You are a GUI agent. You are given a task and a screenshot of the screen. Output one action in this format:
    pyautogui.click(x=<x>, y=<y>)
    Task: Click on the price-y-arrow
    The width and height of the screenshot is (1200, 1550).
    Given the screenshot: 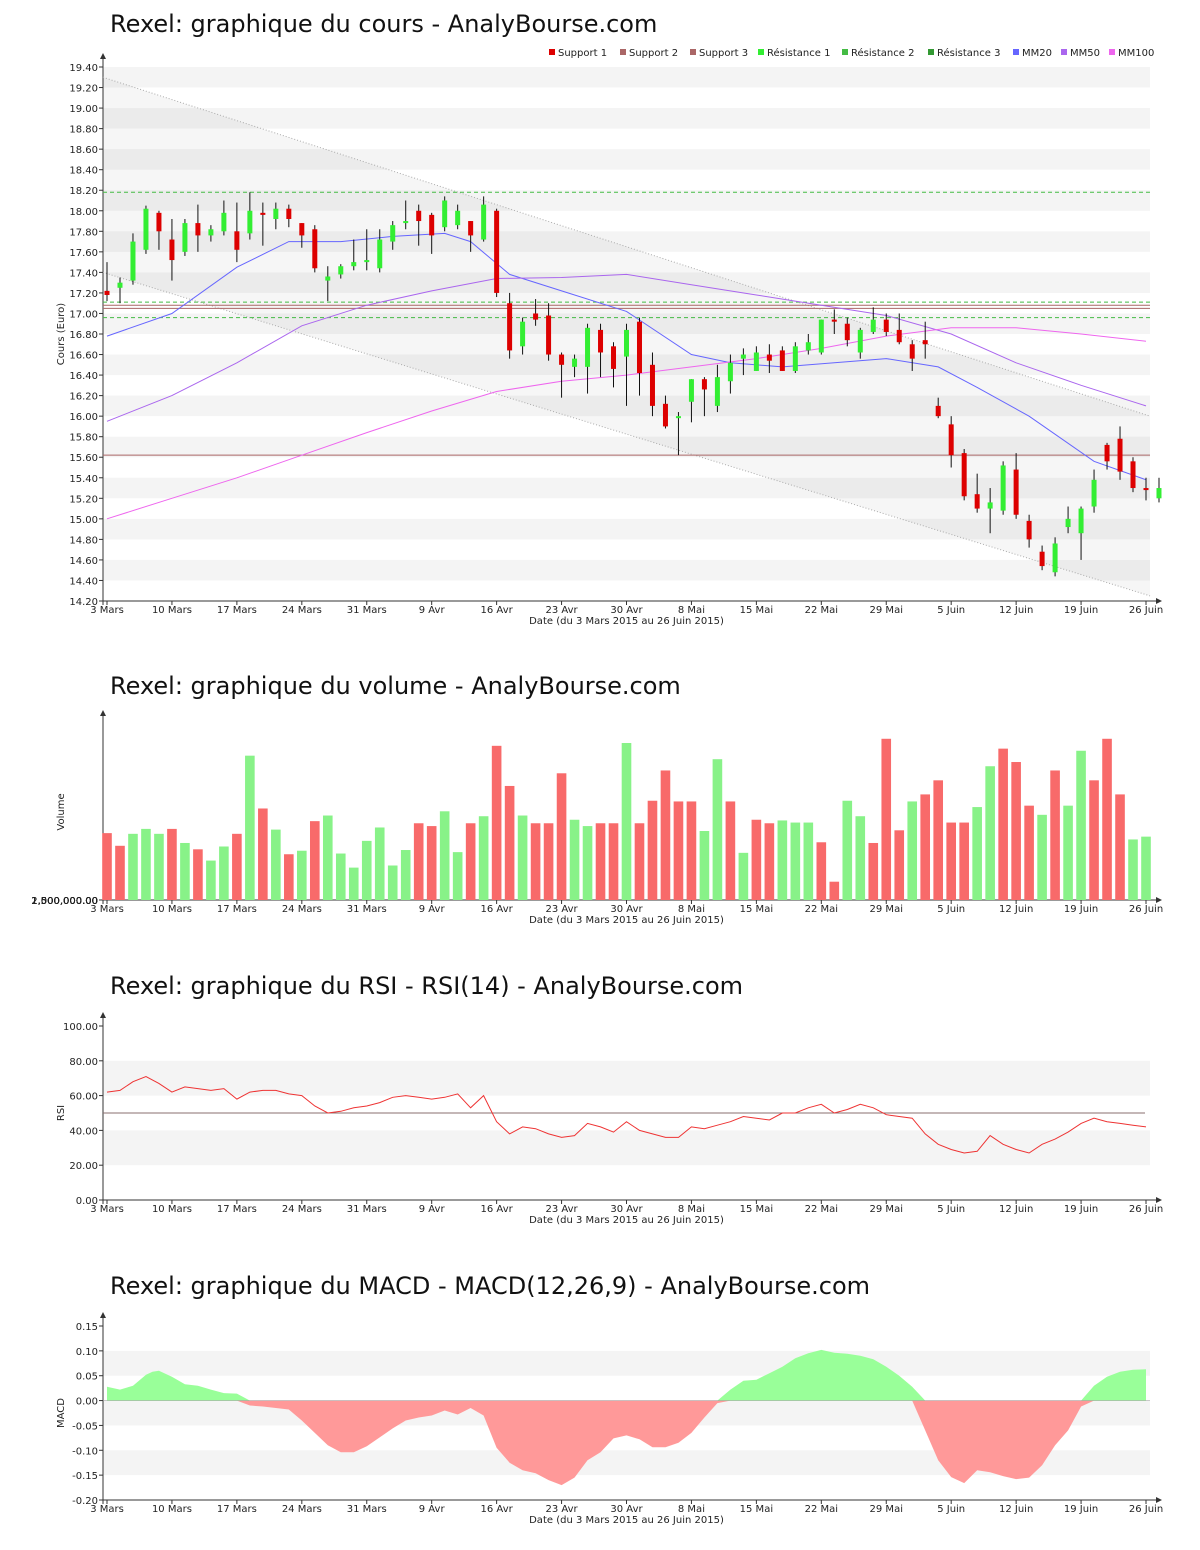 What is the action you would take?
    pyautogui.click(x=103, y=56)
    